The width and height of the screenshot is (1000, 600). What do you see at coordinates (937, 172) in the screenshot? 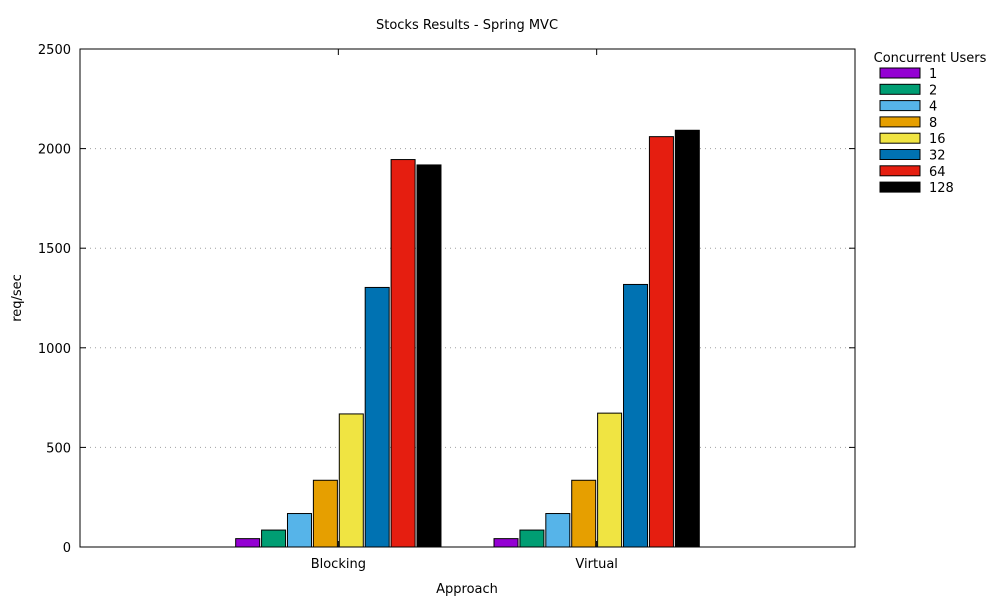
I see `legend-label-64: 64` at bounding box center [937, 172].